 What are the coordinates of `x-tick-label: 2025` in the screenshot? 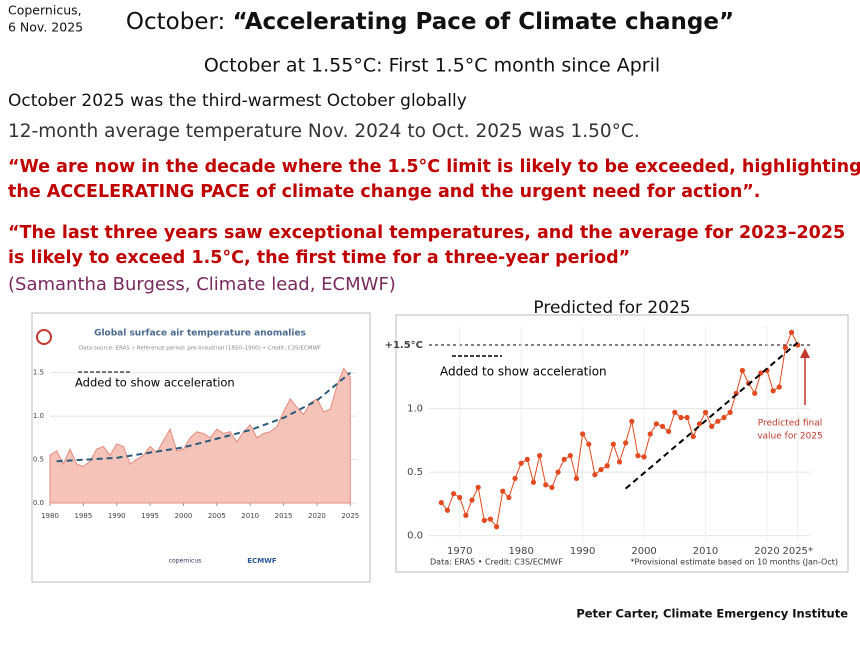 It's located at (350, 516).